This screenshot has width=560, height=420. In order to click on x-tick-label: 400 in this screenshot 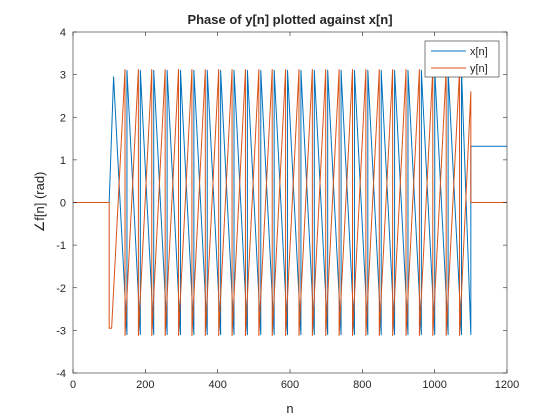, I will do `click(217, 385)`.